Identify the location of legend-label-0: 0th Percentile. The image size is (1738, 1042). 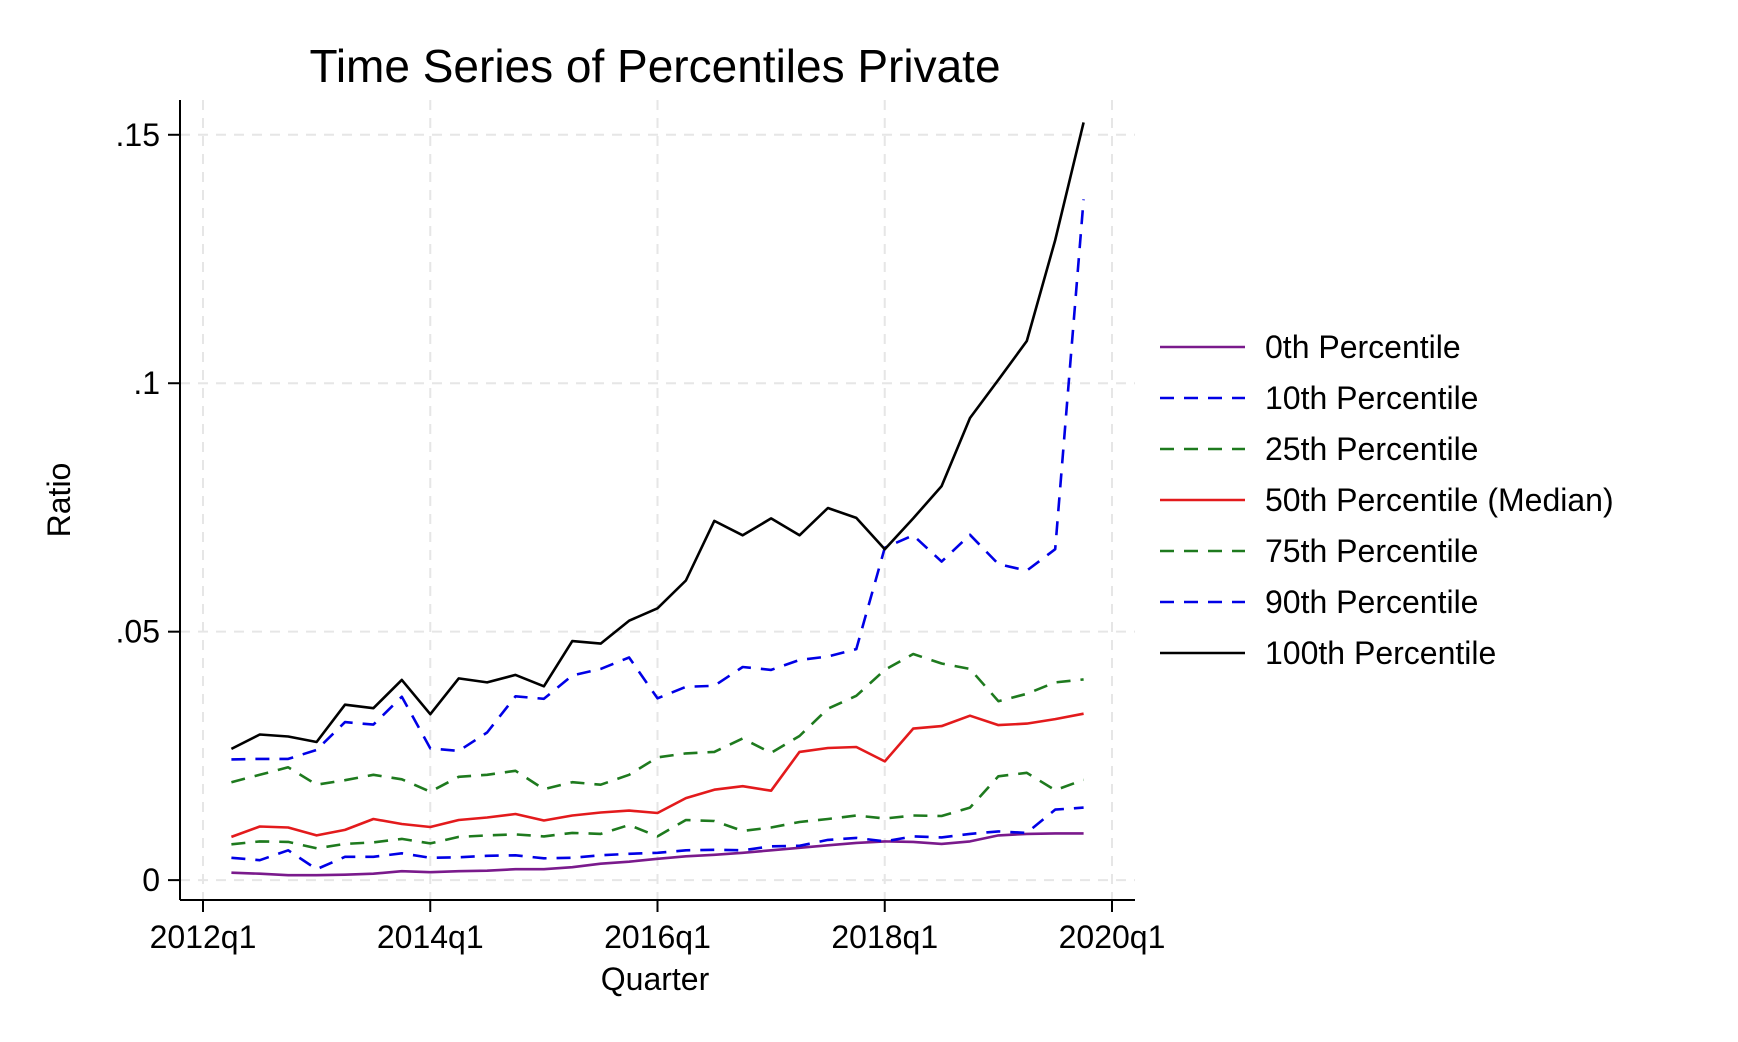
(1363, 347).